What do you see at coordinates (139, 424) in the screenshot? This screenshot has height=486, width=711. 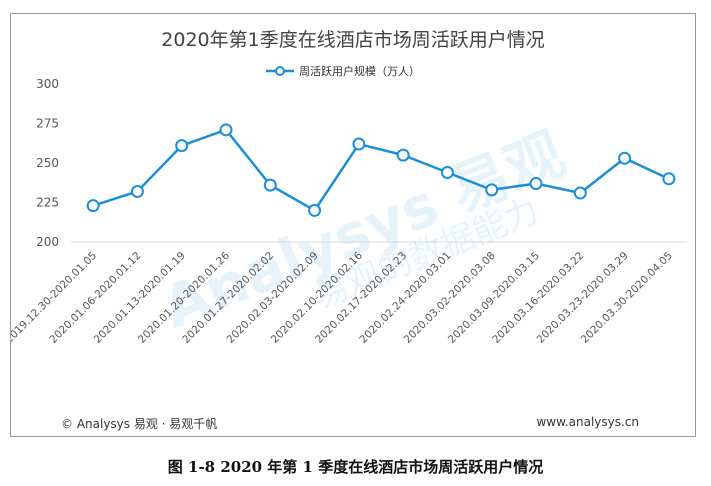 I see `footer-source: © Analysys 易观 · 易观千帆` at bounding box center [139, 424].